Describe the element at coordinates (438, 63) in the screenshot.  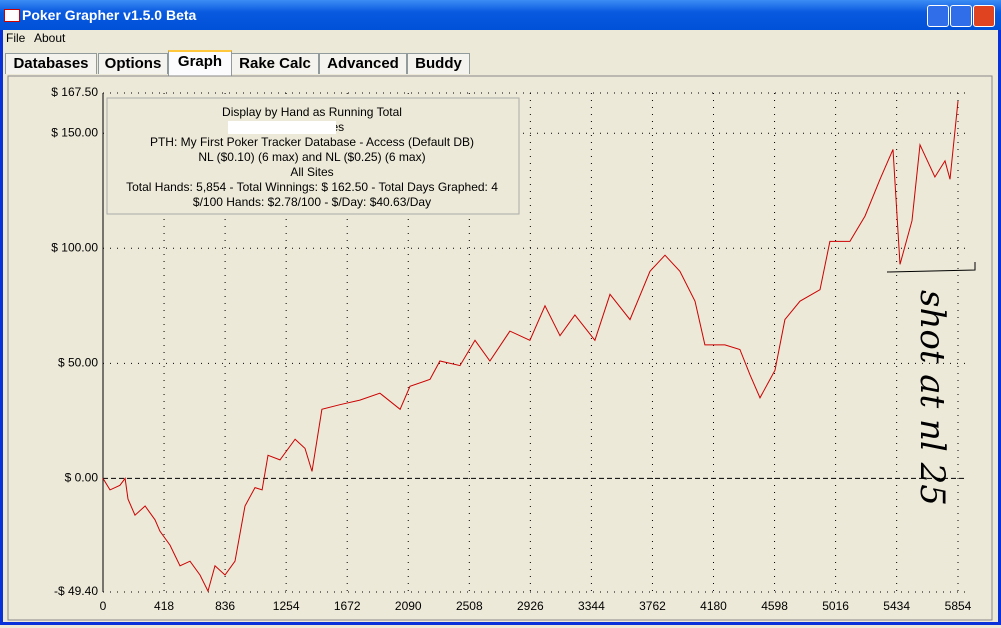
I see `tab: Buddy` at that location.